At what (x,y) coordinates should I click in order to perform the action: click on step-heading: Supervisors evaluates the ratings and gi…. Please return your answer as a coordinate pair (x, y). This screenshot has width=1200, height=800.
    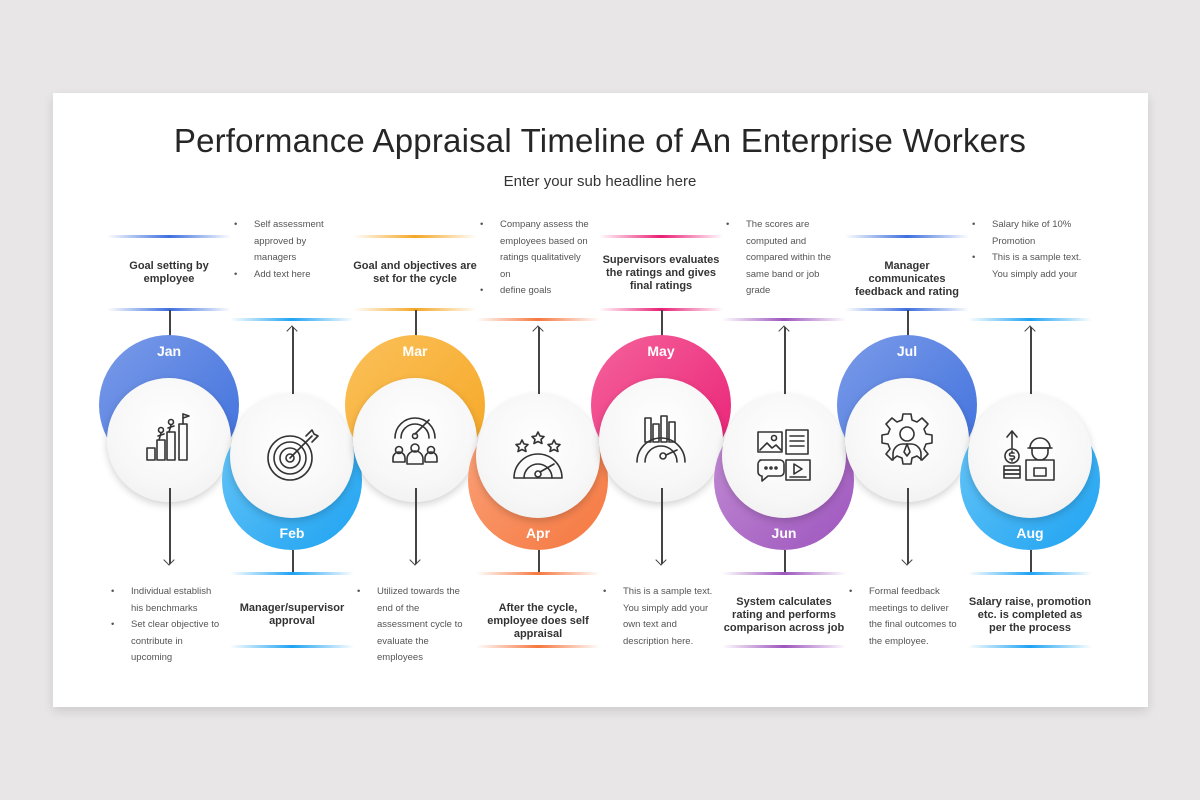
    Looking at the image, I should click on (661, 273).